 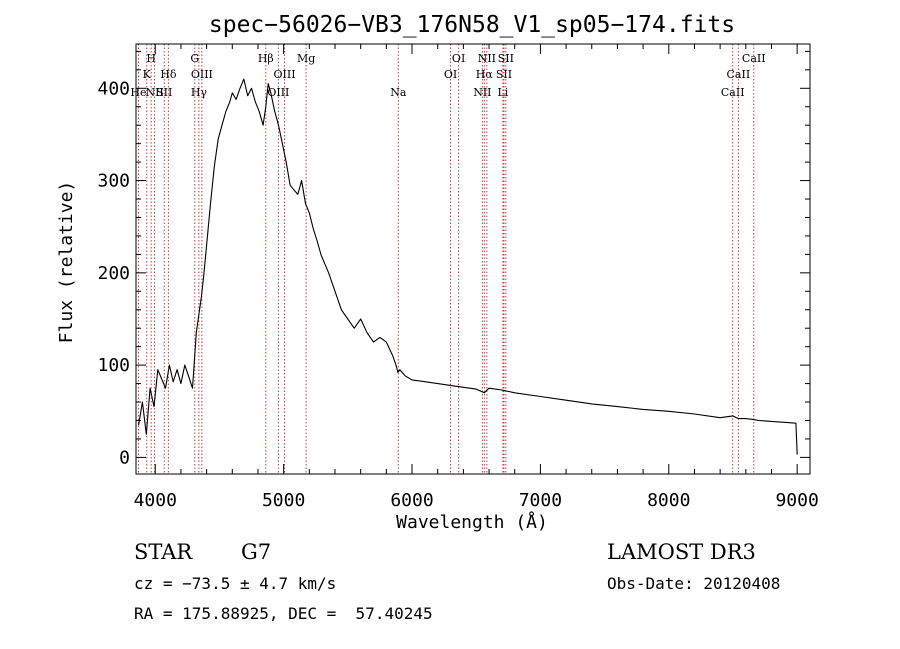 I want to click on chart-title: spec−56026−VB3_176N58_V1_sp05−174.fits, so click(x=472, y=25).